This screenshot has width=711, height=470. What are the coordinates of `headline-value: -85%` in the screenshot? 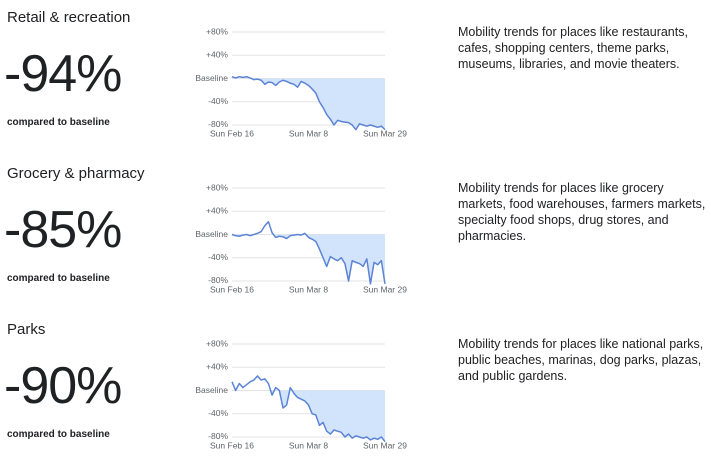 It's located at (63, 230).